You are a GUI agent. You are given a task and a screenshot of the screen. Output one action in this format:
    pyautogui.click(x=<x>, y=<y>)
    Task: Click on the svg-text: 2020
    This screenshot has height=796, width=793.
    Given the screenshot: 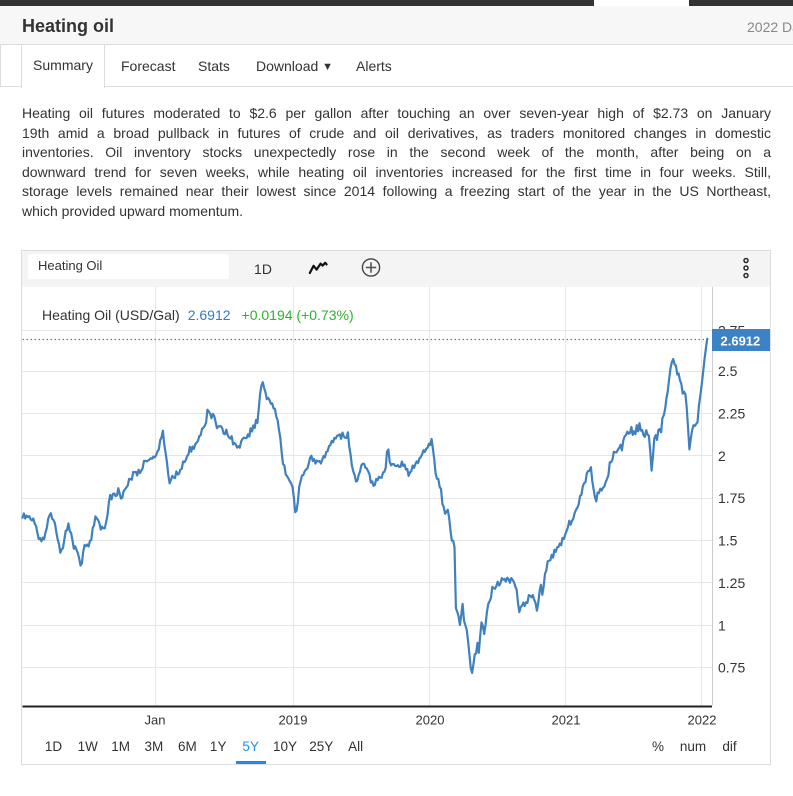 What is the action you would take?
    pyautogui.click(x=430, y=720)
    